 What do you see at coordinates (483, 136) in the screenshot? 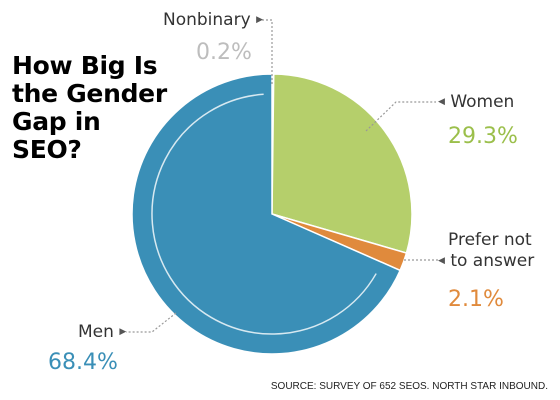
I see `value-women: 29.3%` at bounding box center [483, 136].